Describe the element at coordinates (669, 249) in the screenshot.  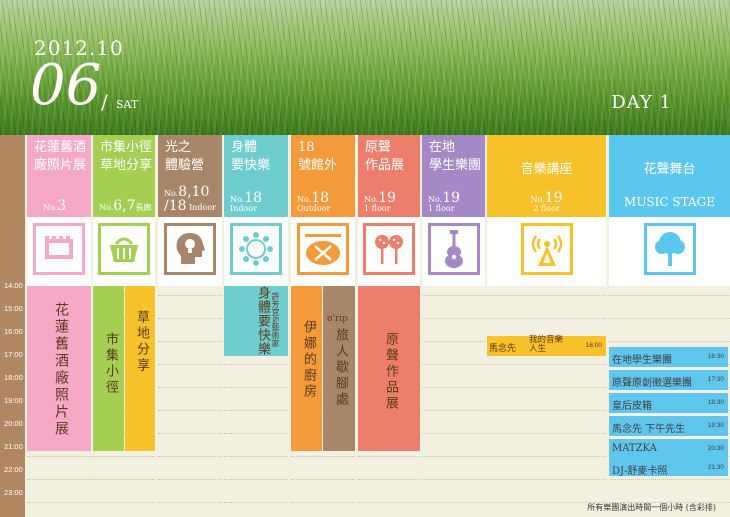
I see `tree-icon` at that location.